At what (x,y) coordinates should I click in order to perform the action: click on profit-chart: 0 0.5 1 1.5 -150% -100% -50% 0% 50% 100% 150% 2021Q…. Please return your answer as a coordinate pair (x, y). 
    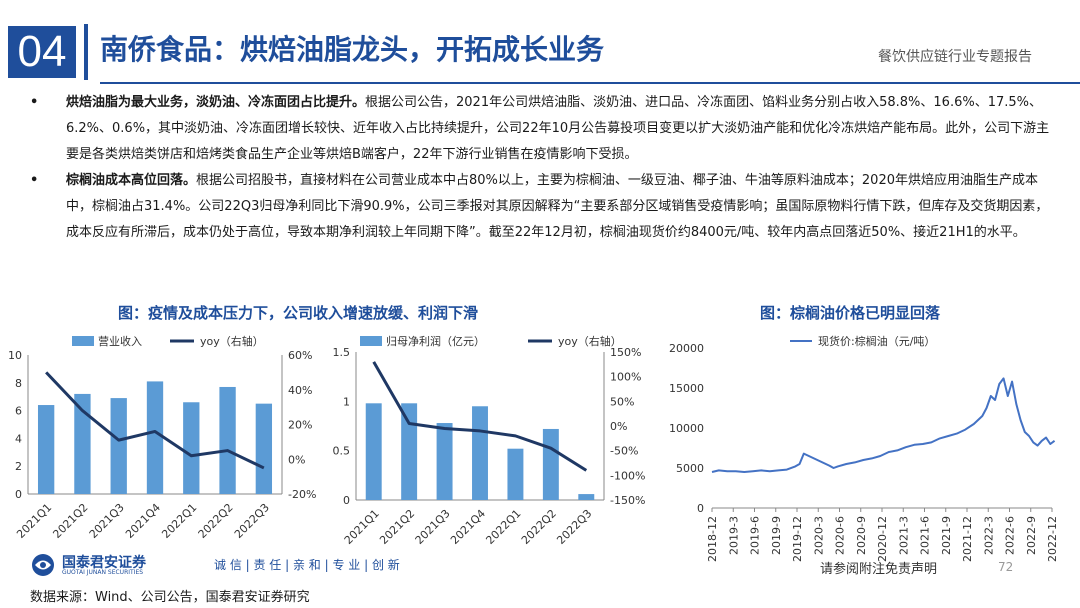
    Looking at the image, I should click on (489, 440).